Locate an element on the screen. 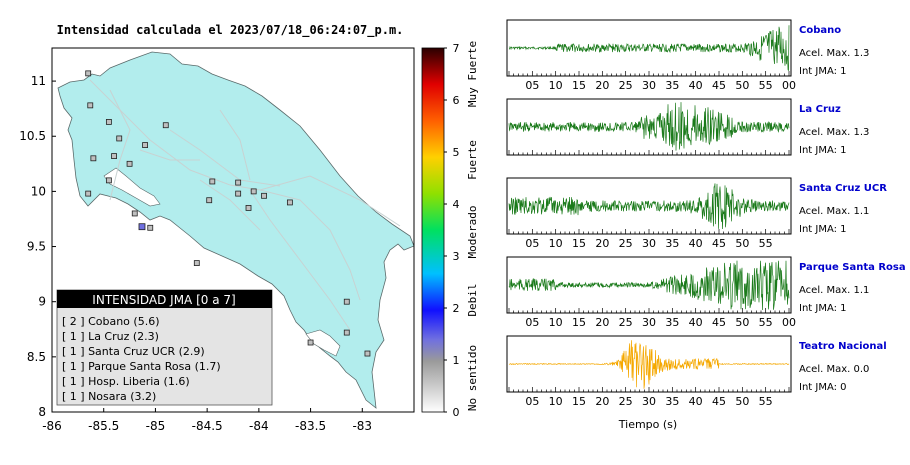 Image resolution: width=910 pixels, height=465 pixels. trace-station-name: Cobano is located at coordinates (820, 30).